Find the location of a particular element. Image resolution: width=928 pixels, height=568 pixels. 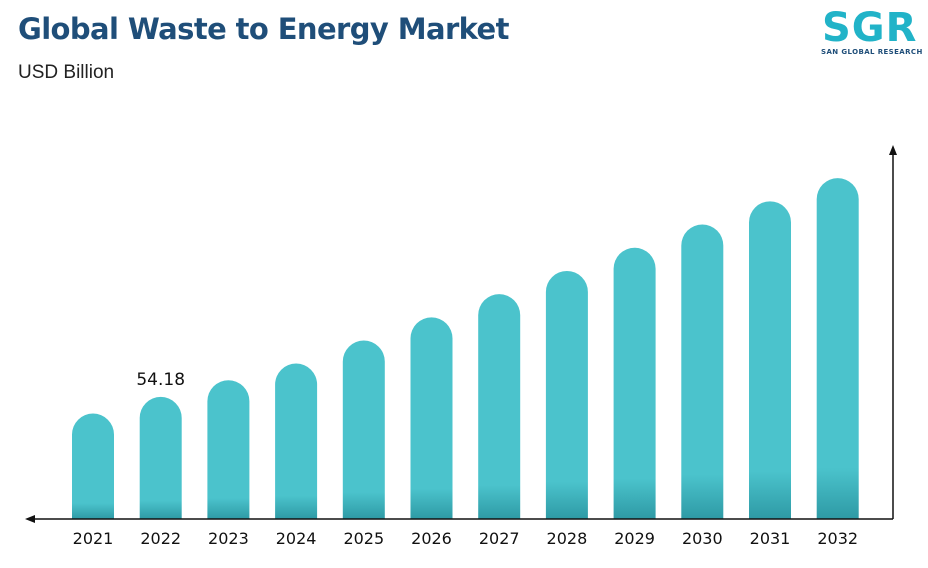

bar-2030 is located at coordinates (702, 372).